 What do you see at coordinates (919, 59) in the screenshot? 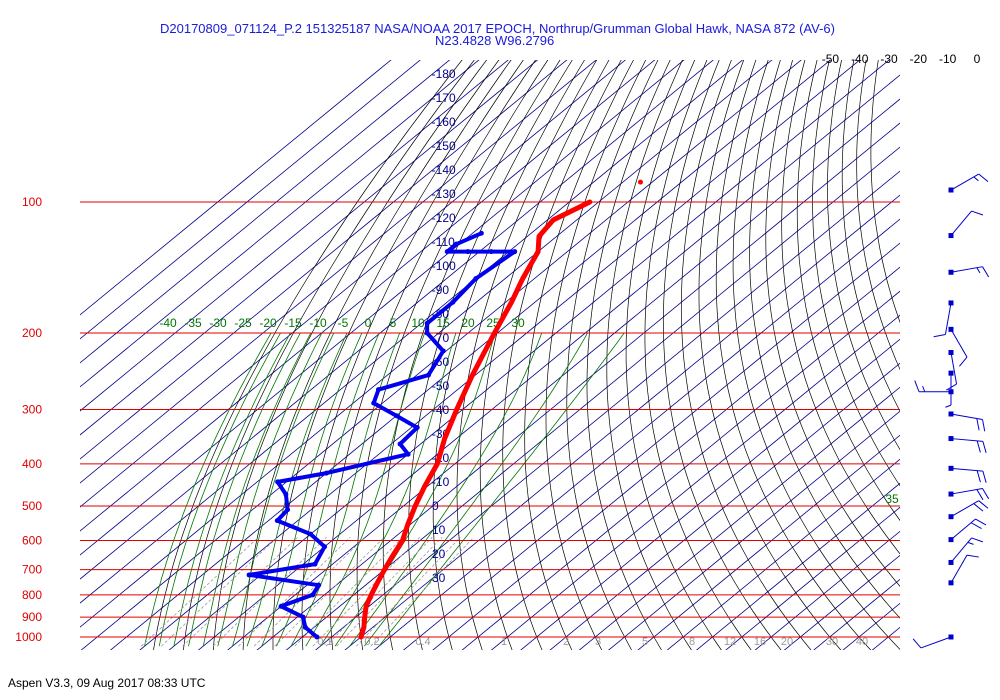
I see `temperature-tick-label: -20` at bounding box center [919, 59].